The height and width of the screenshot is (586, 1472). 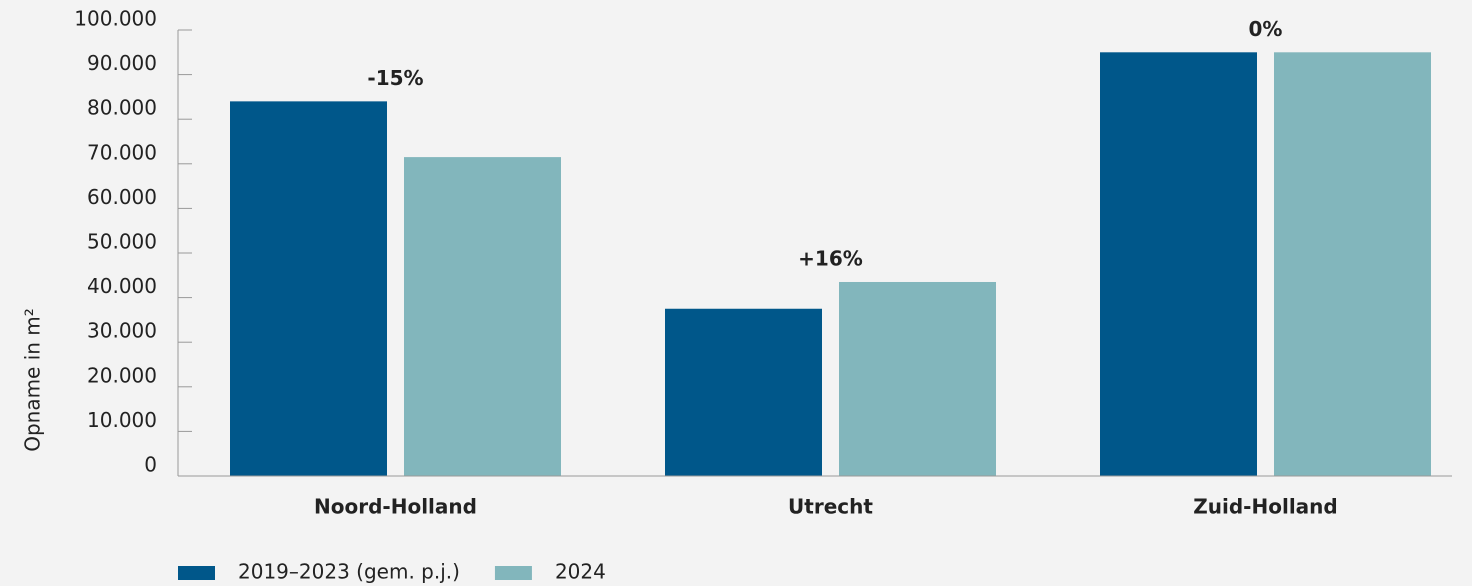 What do you see at coordinates (830, 507) in the screenshot?
I see `x-tick-label: Utrecht` at bounding box center [830, 507].